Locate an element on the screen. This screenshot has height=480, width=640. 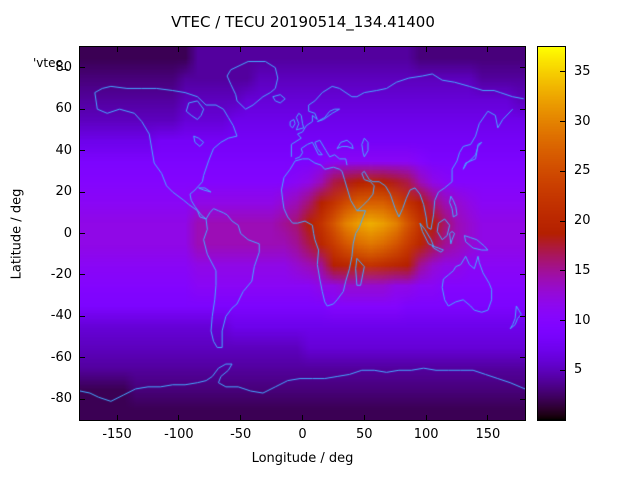
colorbar-gradient-canvas is located at coordinates (551, 233).